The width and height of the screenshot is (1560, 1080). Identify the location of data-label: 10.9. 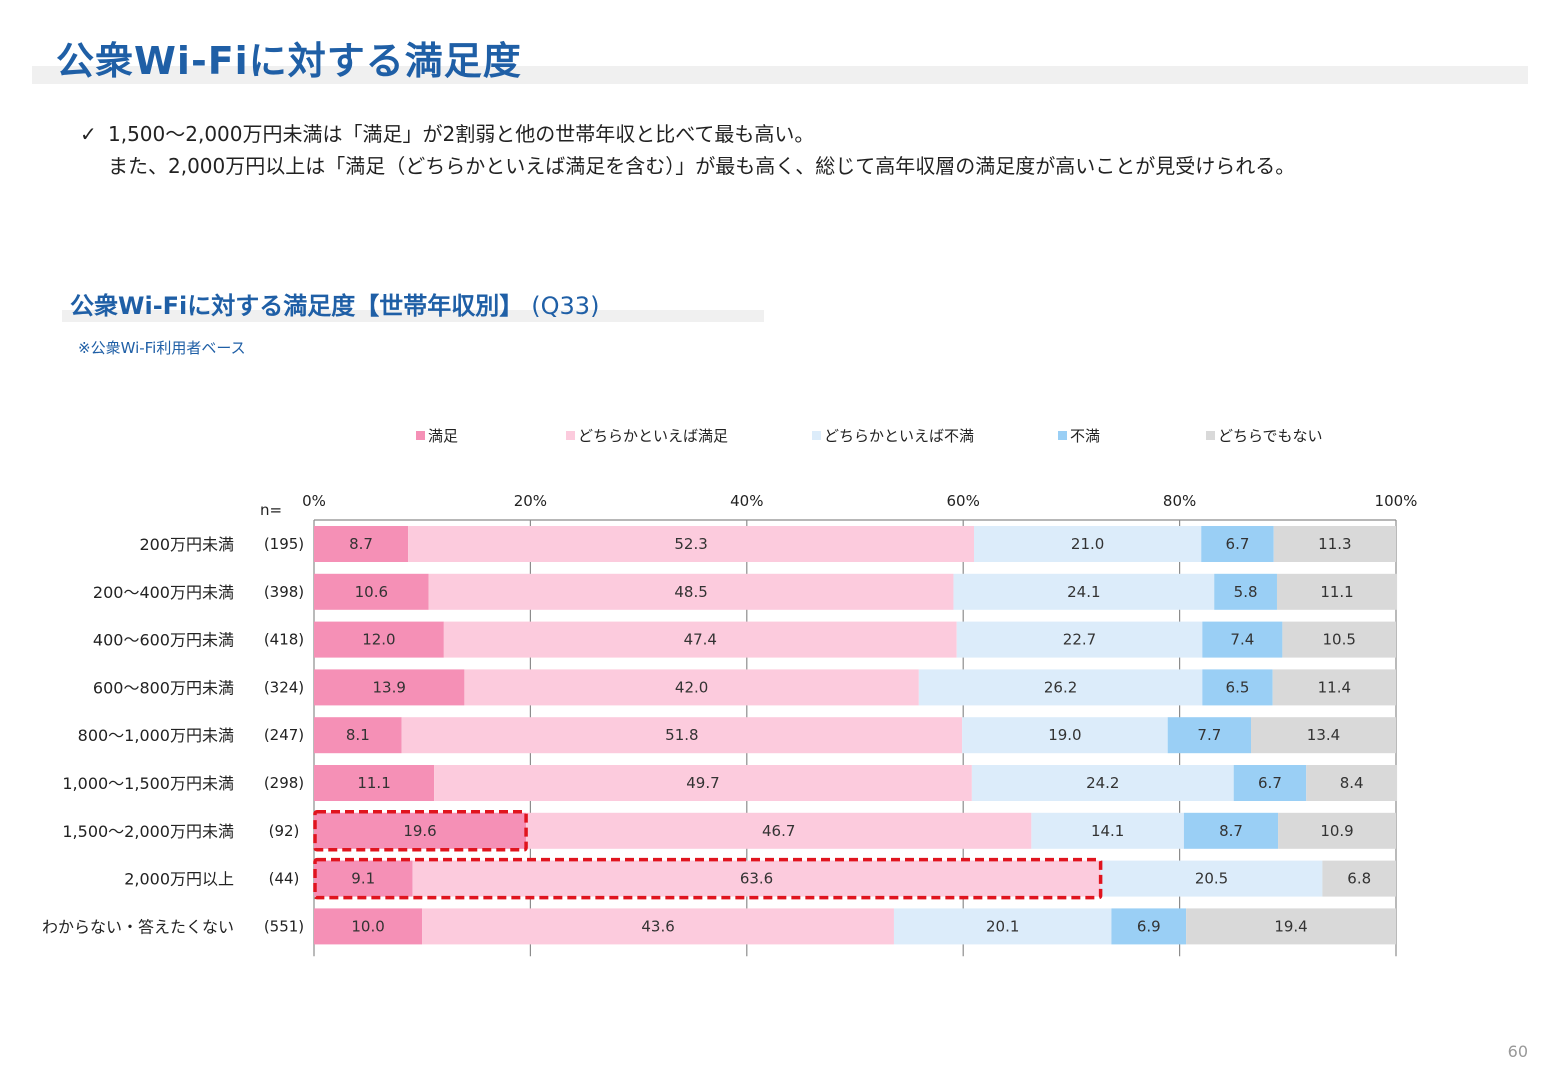
(1336, 831).